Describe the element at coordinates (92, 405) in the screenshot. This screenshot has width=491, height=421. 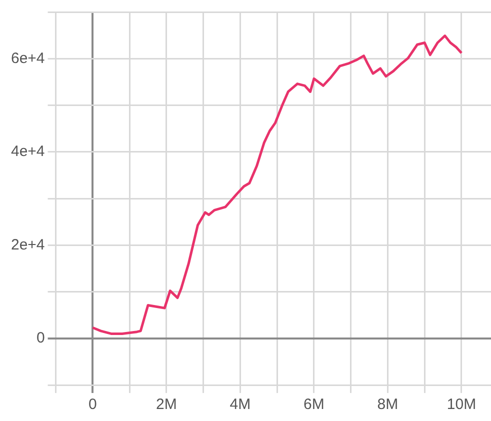
I see `x-tick-label: 0` at that location.